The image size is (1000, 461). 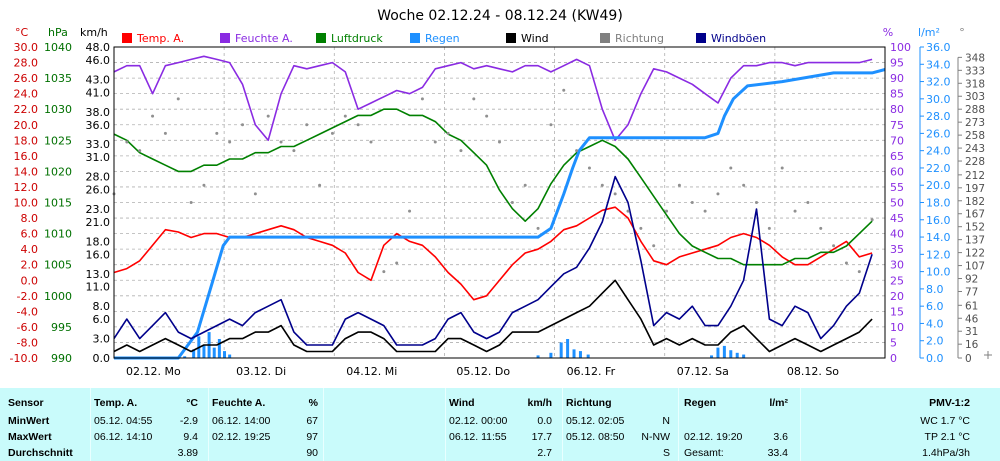 I want to click on direction-tick-label: 77, so click(x=971, y=292).